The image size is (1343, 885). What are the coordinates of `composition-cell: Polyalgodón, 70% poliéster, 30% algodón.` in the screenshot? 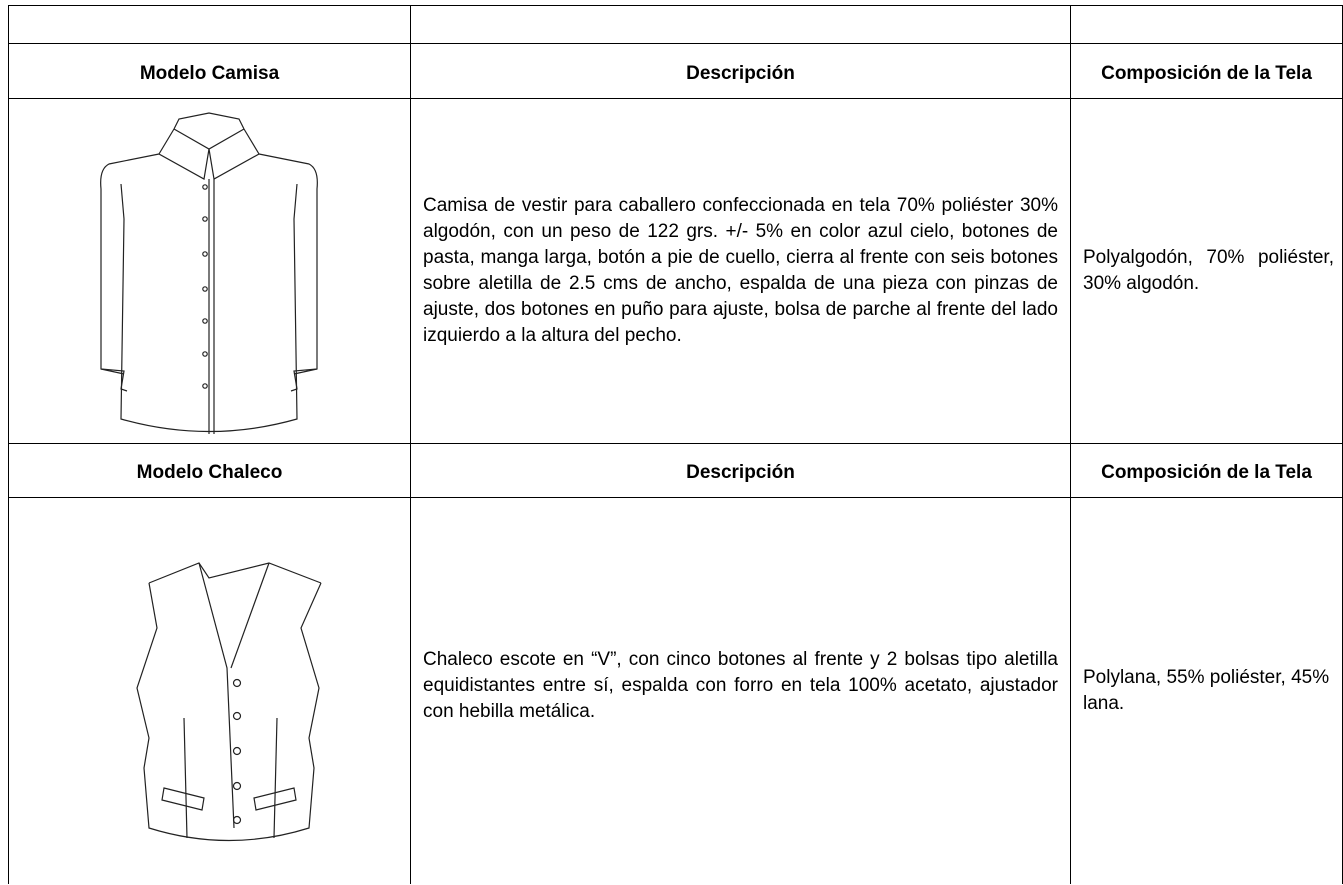 It's located at (1206, 270).